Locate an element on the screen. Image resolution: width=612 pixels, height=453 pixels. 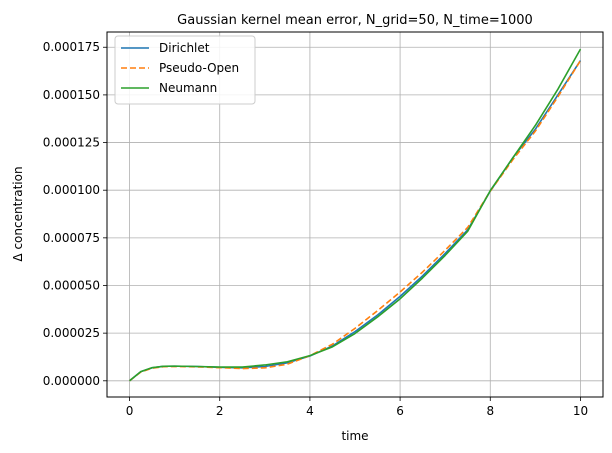
x-axis-title: time is located at coordinates (354, 436).